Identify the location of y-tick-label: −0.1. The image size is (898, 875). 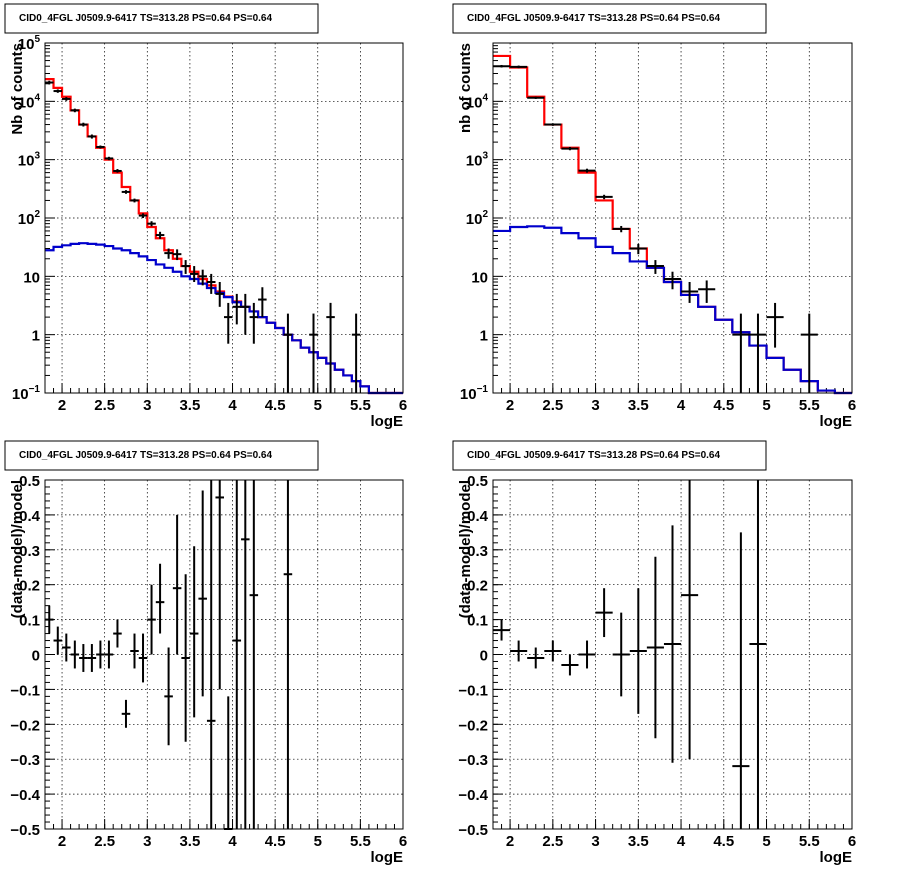
(473, 690).